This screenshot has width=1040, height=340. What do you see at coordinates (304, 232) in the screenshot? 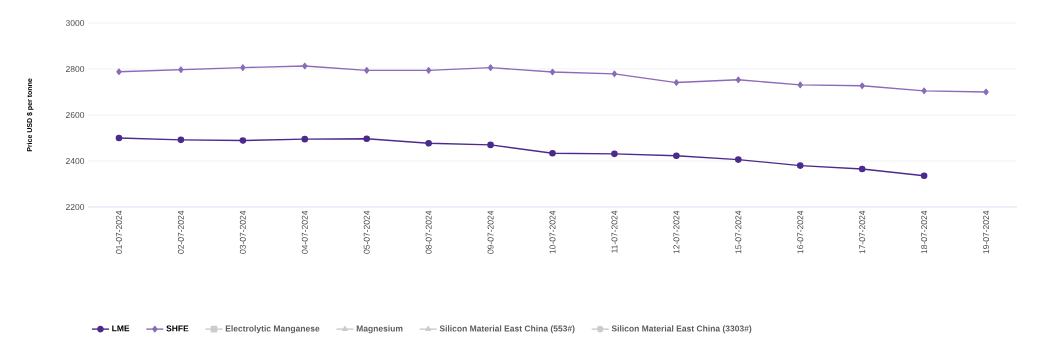
I see `x-tick-label: 04-07-2024` at bounding box center [304, 232].